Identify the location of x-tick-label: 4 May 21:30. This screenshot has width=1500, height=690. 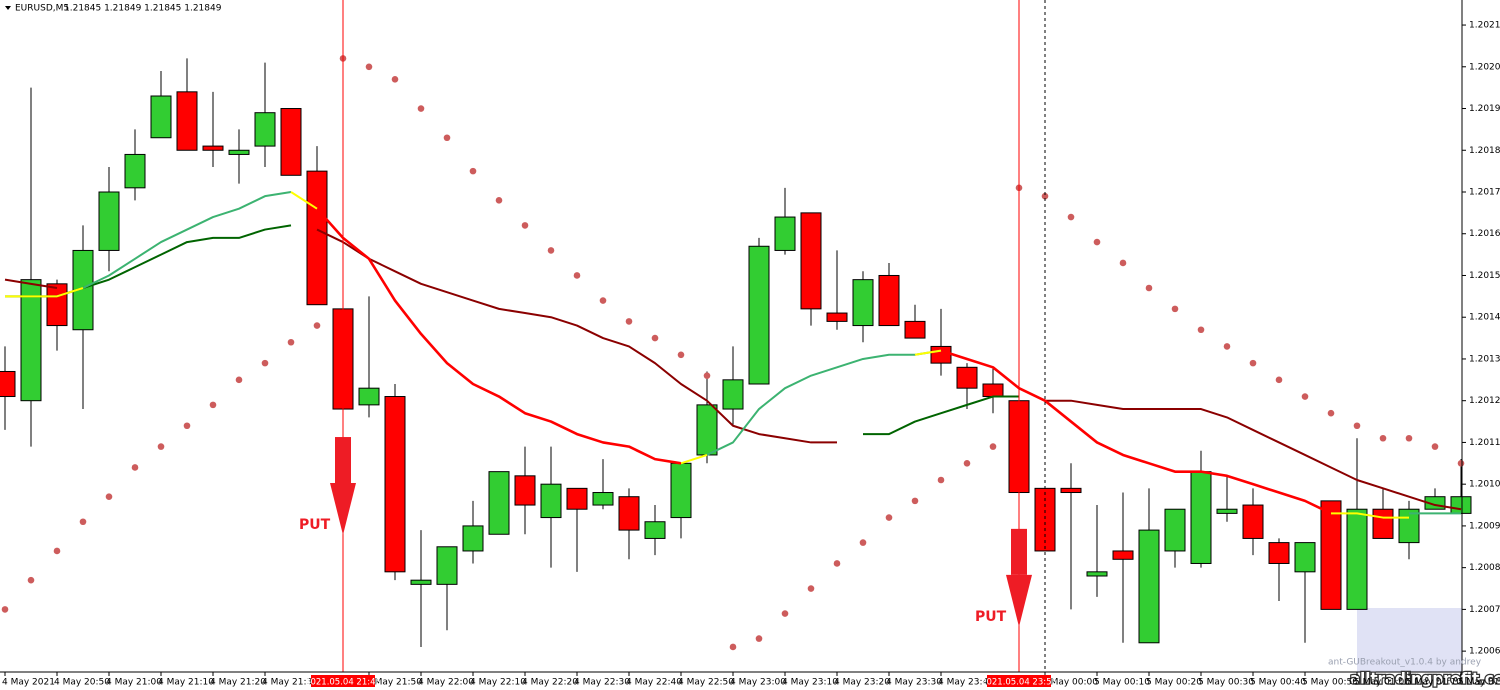
(290, 683).